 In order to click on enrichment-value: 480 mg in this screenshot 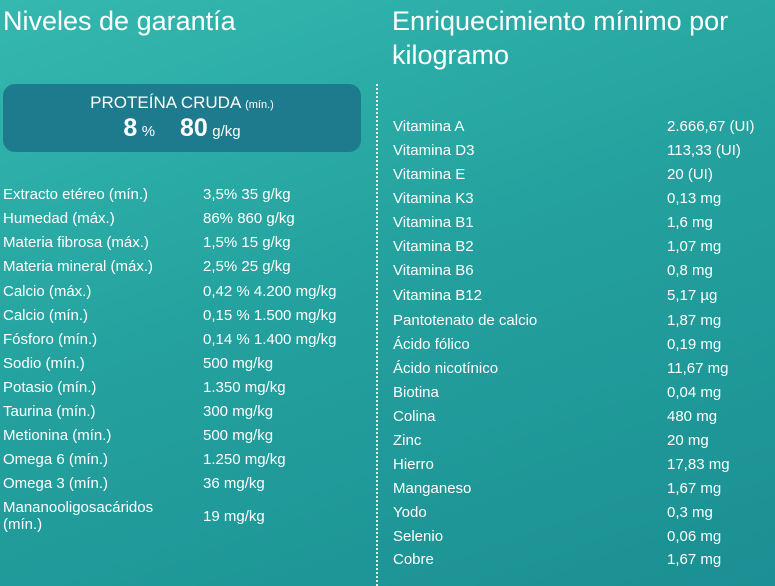, I will do `click(692, 416)`.